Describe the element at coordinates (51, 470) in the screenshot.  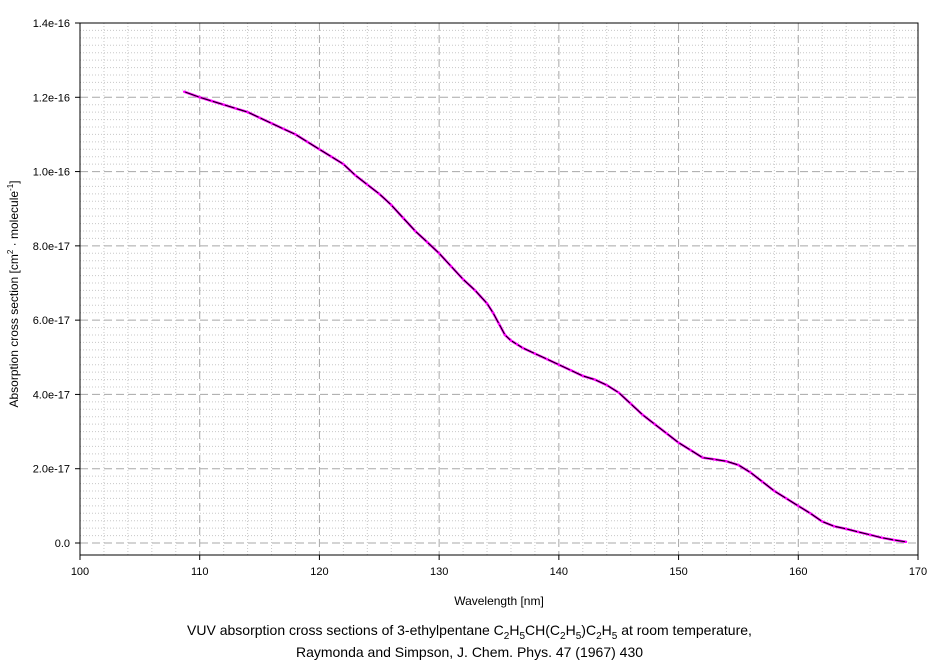
I see `y-tick-label: 2.0e-17` at that location.